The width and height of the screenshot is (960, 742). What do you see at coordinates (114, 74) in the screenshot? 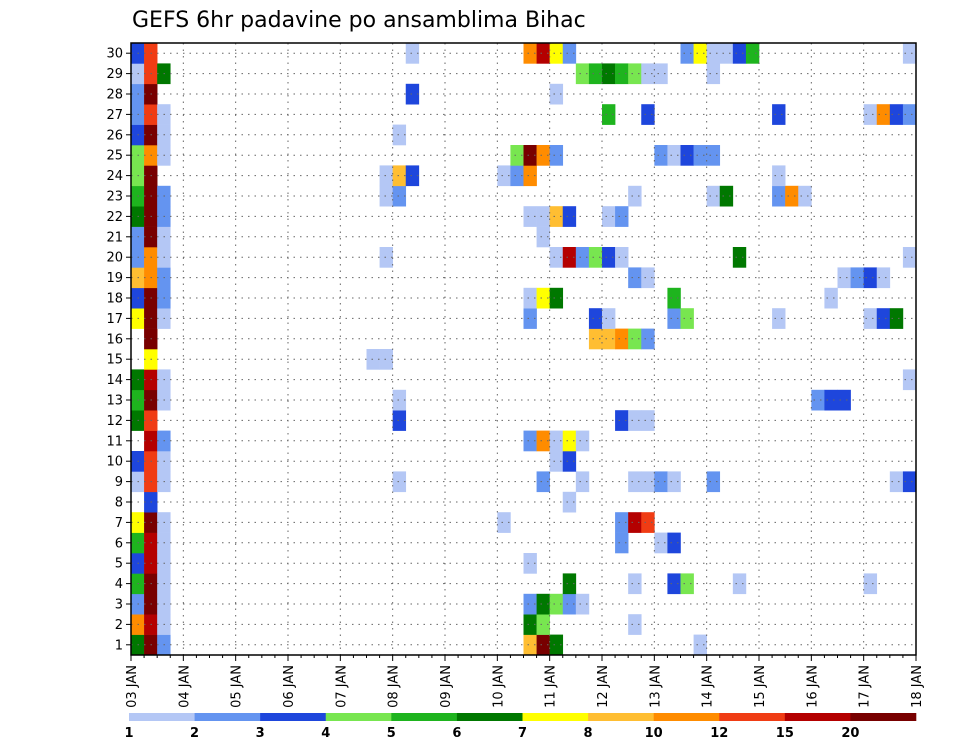
I see `y-tick-label: 29` at bounding box center [114, 74].